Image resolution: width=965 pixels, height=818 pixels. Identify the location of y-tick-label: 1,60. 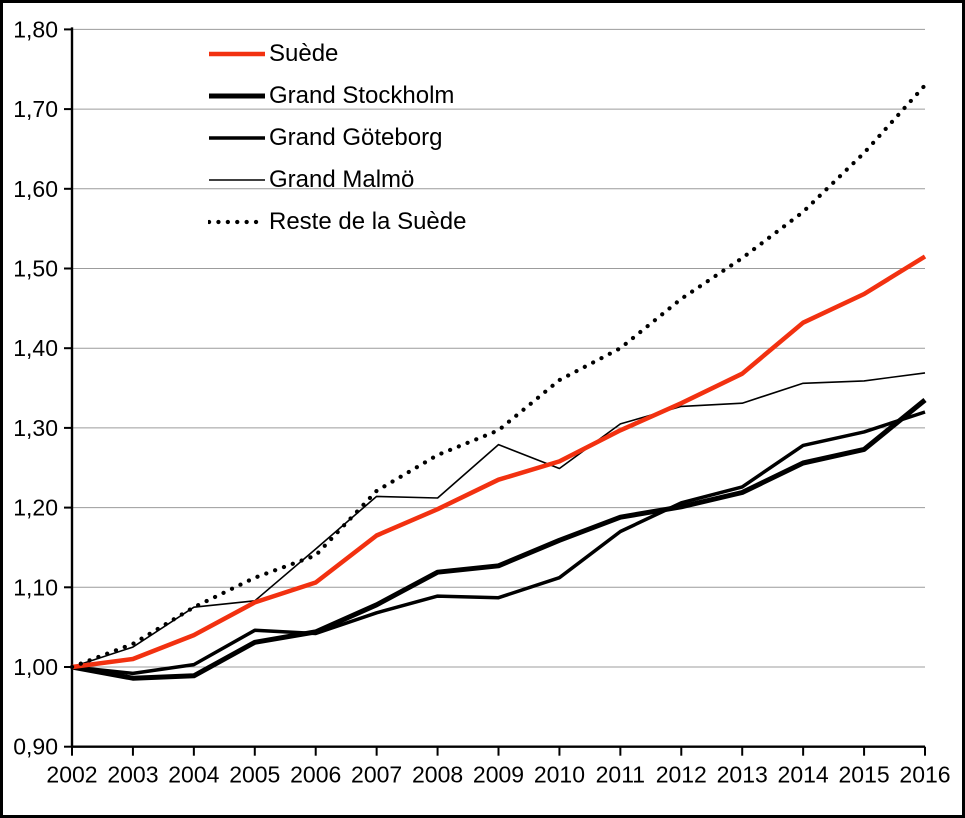
(35, 189).